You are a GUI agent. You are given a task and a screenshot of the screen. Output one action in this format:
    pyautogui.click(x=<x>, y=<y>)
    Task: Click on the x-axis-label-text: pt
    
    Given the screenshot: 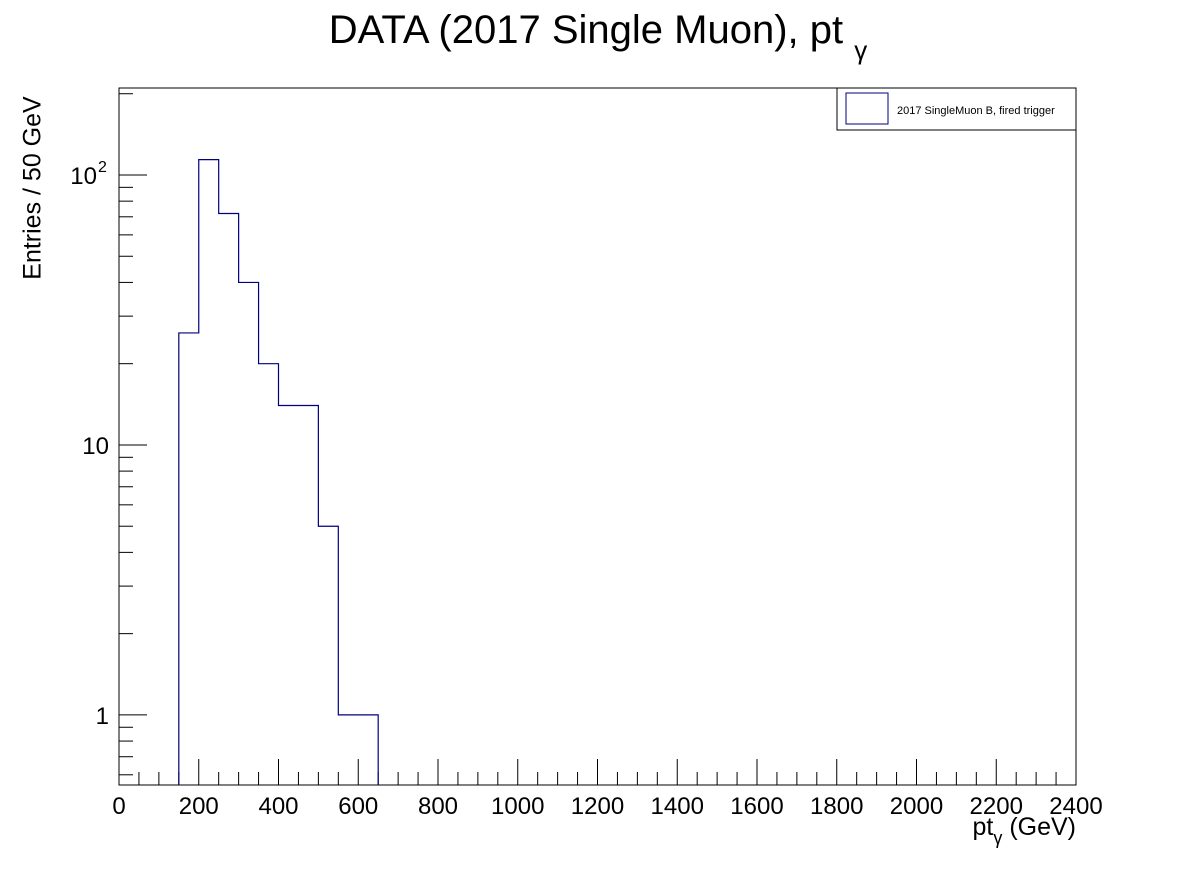 What is the action you would take?
    pyautogui.click(x=983, y=827)
    